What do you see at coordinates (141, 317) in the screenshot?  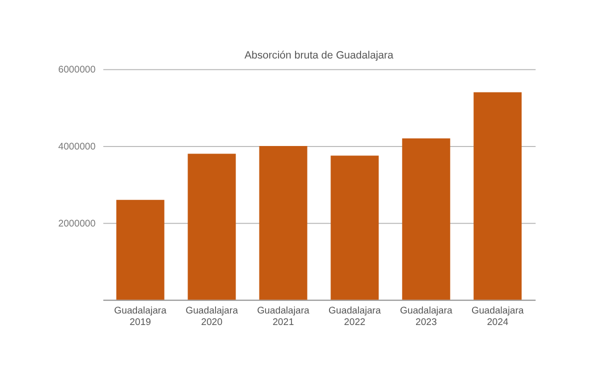 I see `x-tick-label: Guadalajara 2019` at bounding box center [141, 317].